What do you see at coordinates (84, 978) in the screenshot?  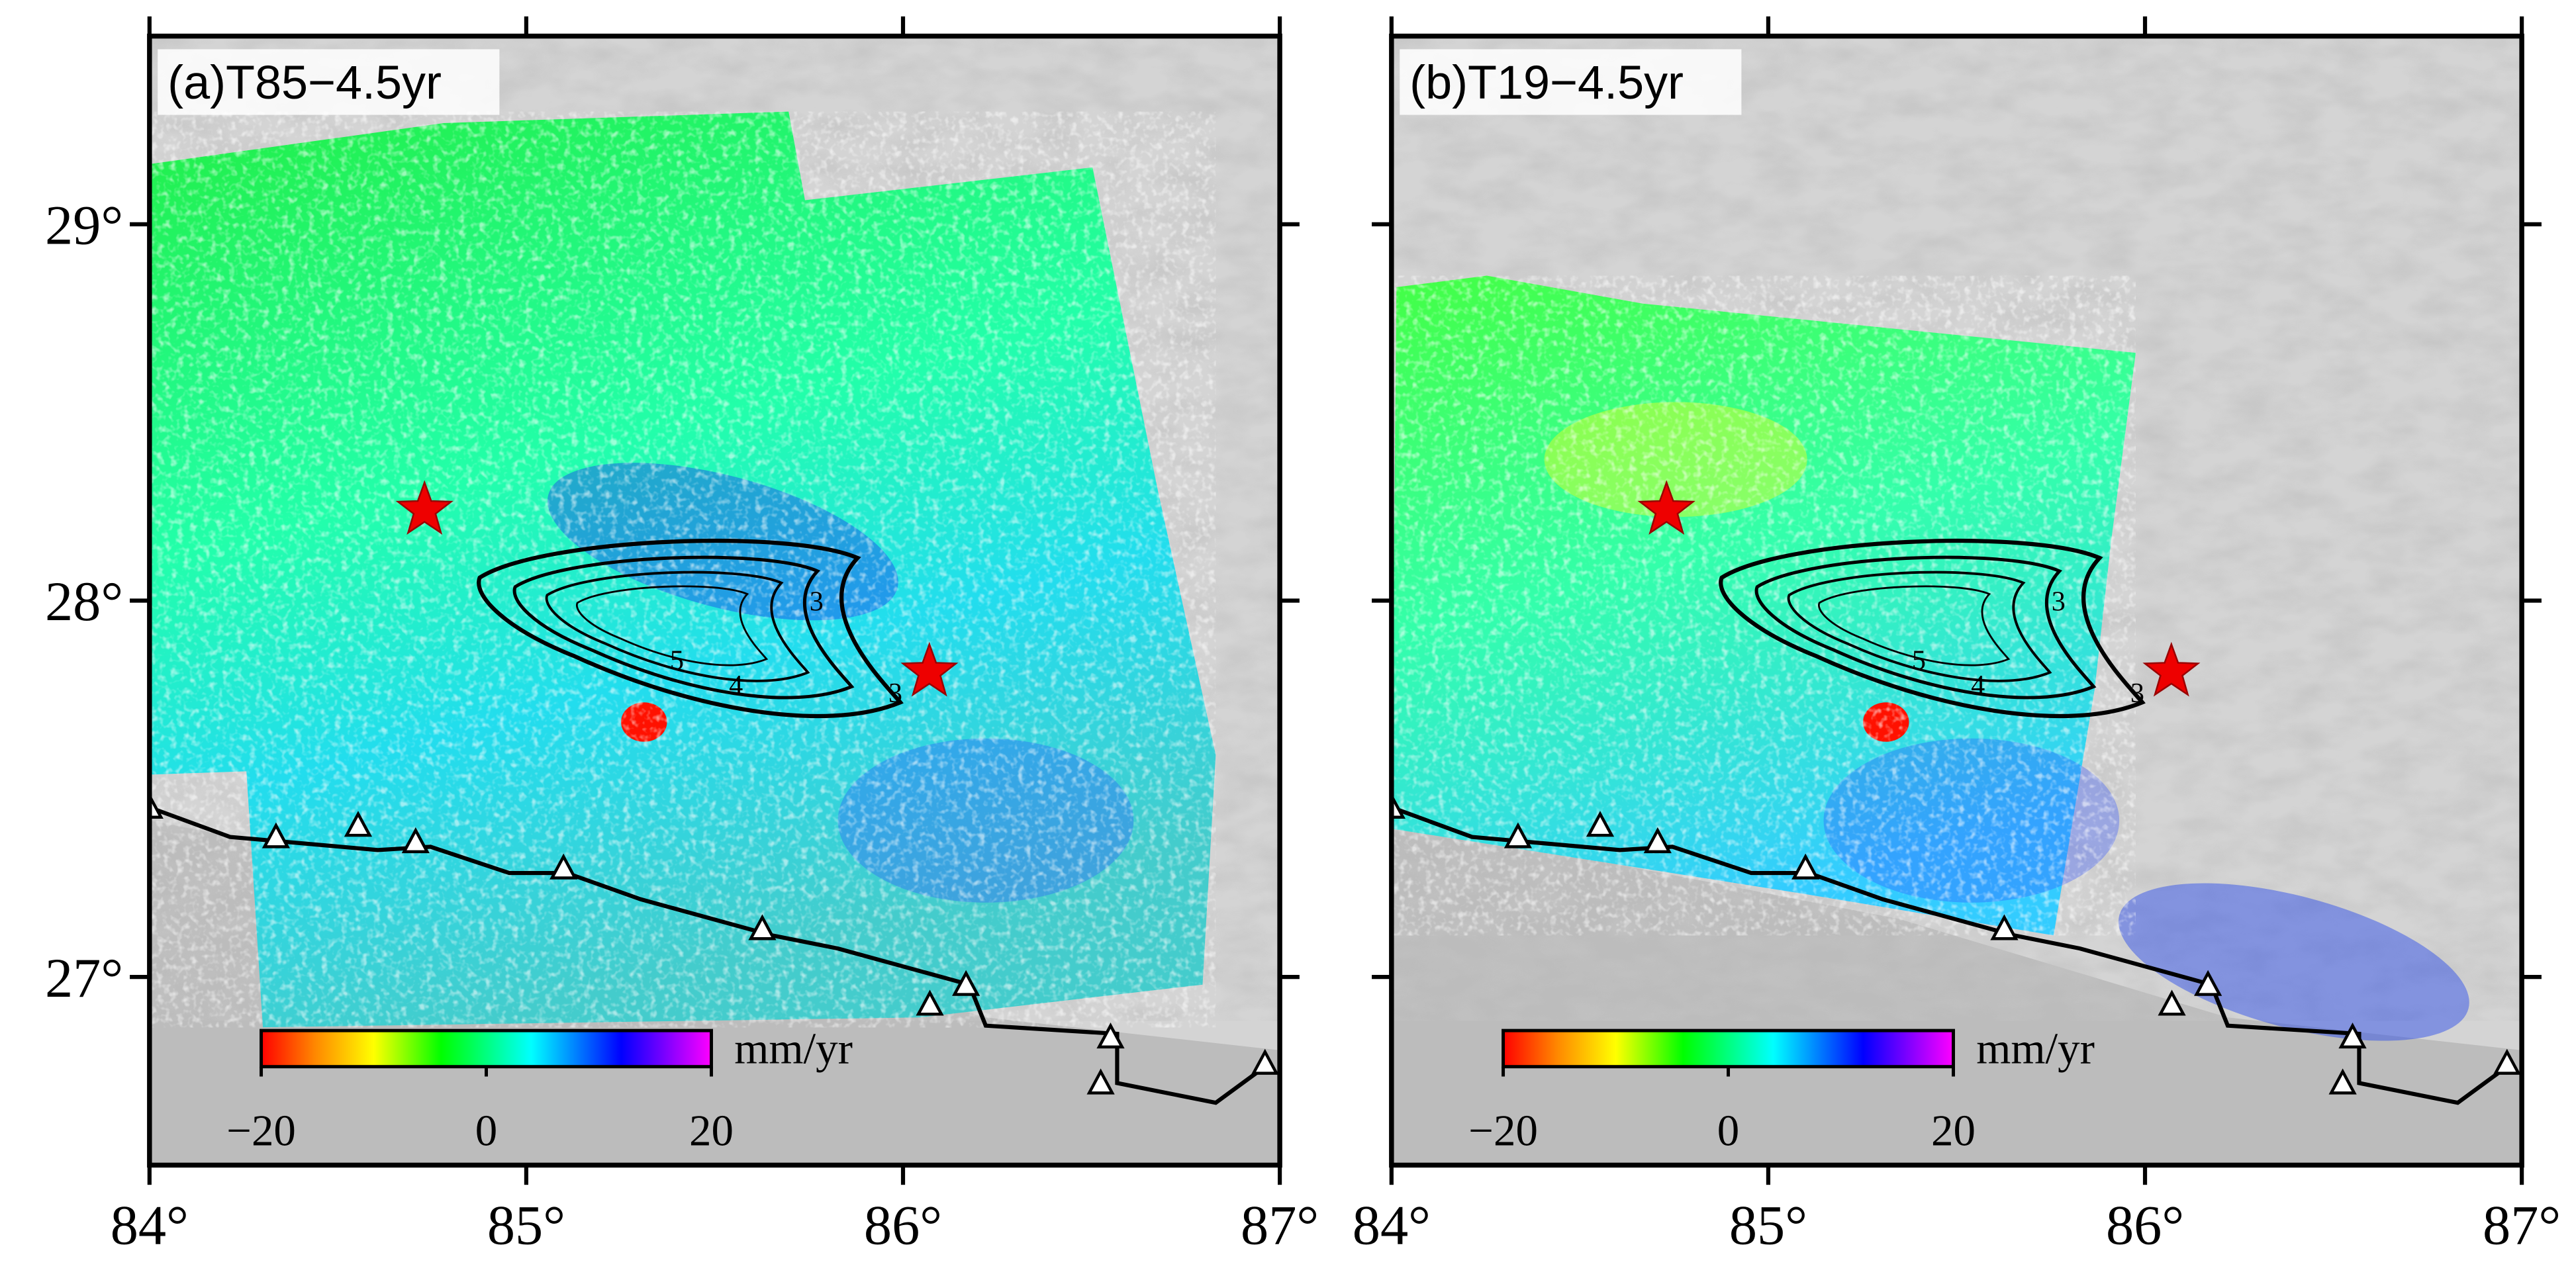 I see `y-tick-label: 27°` at bounding box center [84, 978].